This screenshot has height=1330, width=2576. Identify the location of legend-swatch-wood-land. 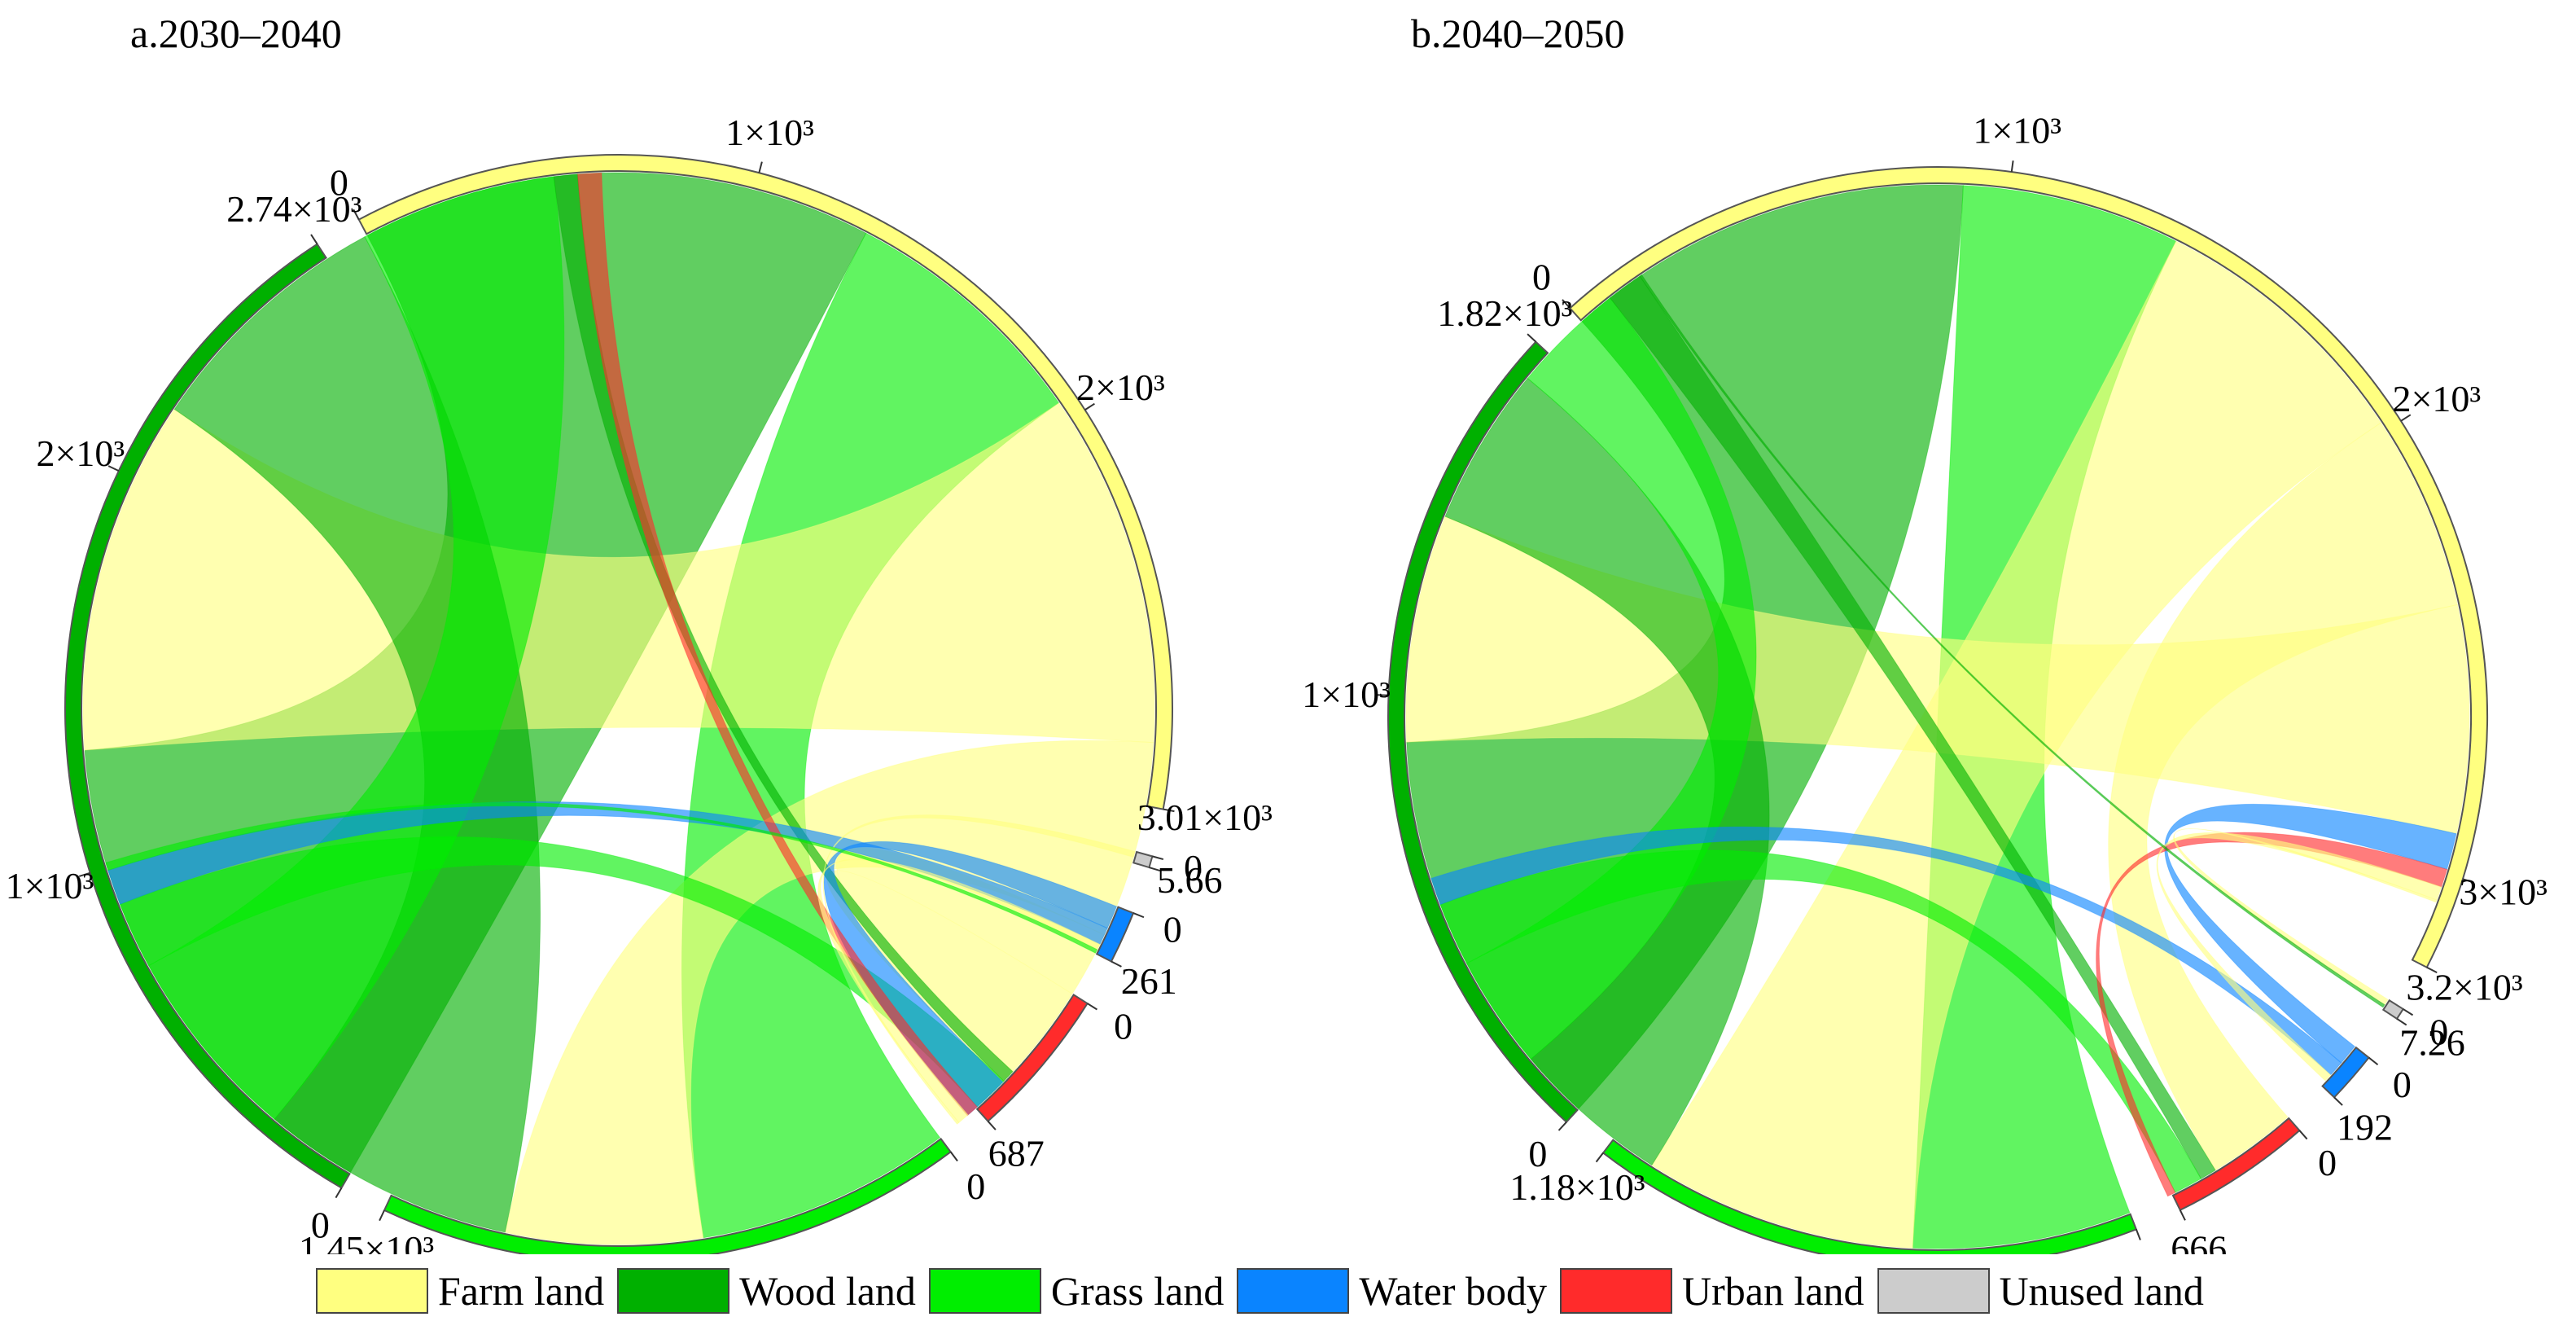
(673, 1291).